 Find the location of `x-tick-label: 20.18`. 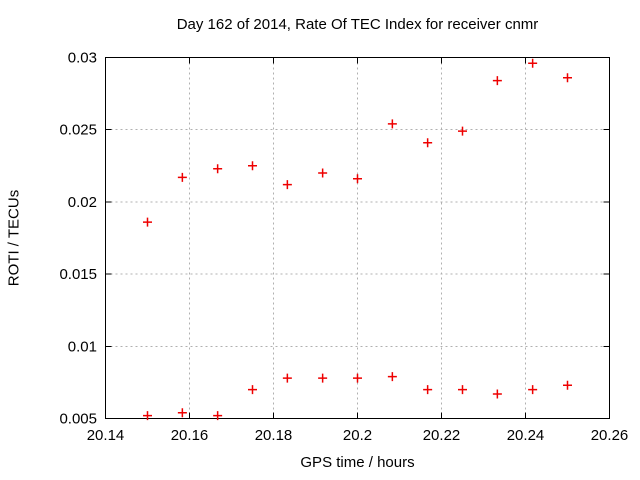

x-tick-label: 20.18 is located at coordinates (274, 435).